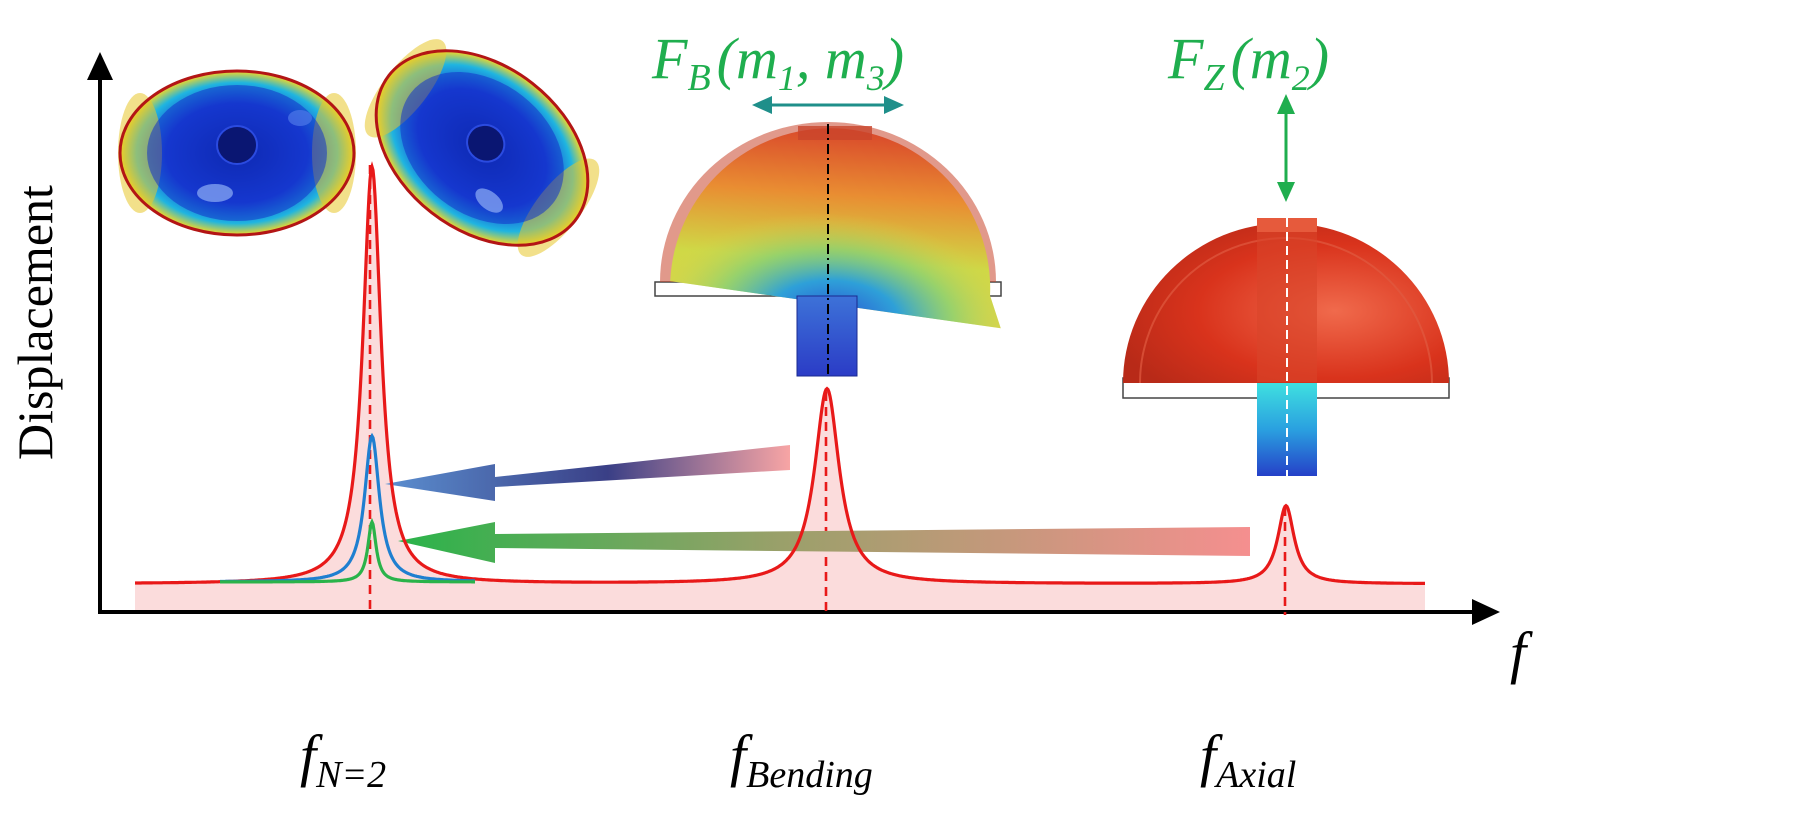 The image size is (1800, 815). What do you see at coordinates (801, 759) in the screenshot?
I see `peak-label-bending: fBending` at bounding box center [801, 759].